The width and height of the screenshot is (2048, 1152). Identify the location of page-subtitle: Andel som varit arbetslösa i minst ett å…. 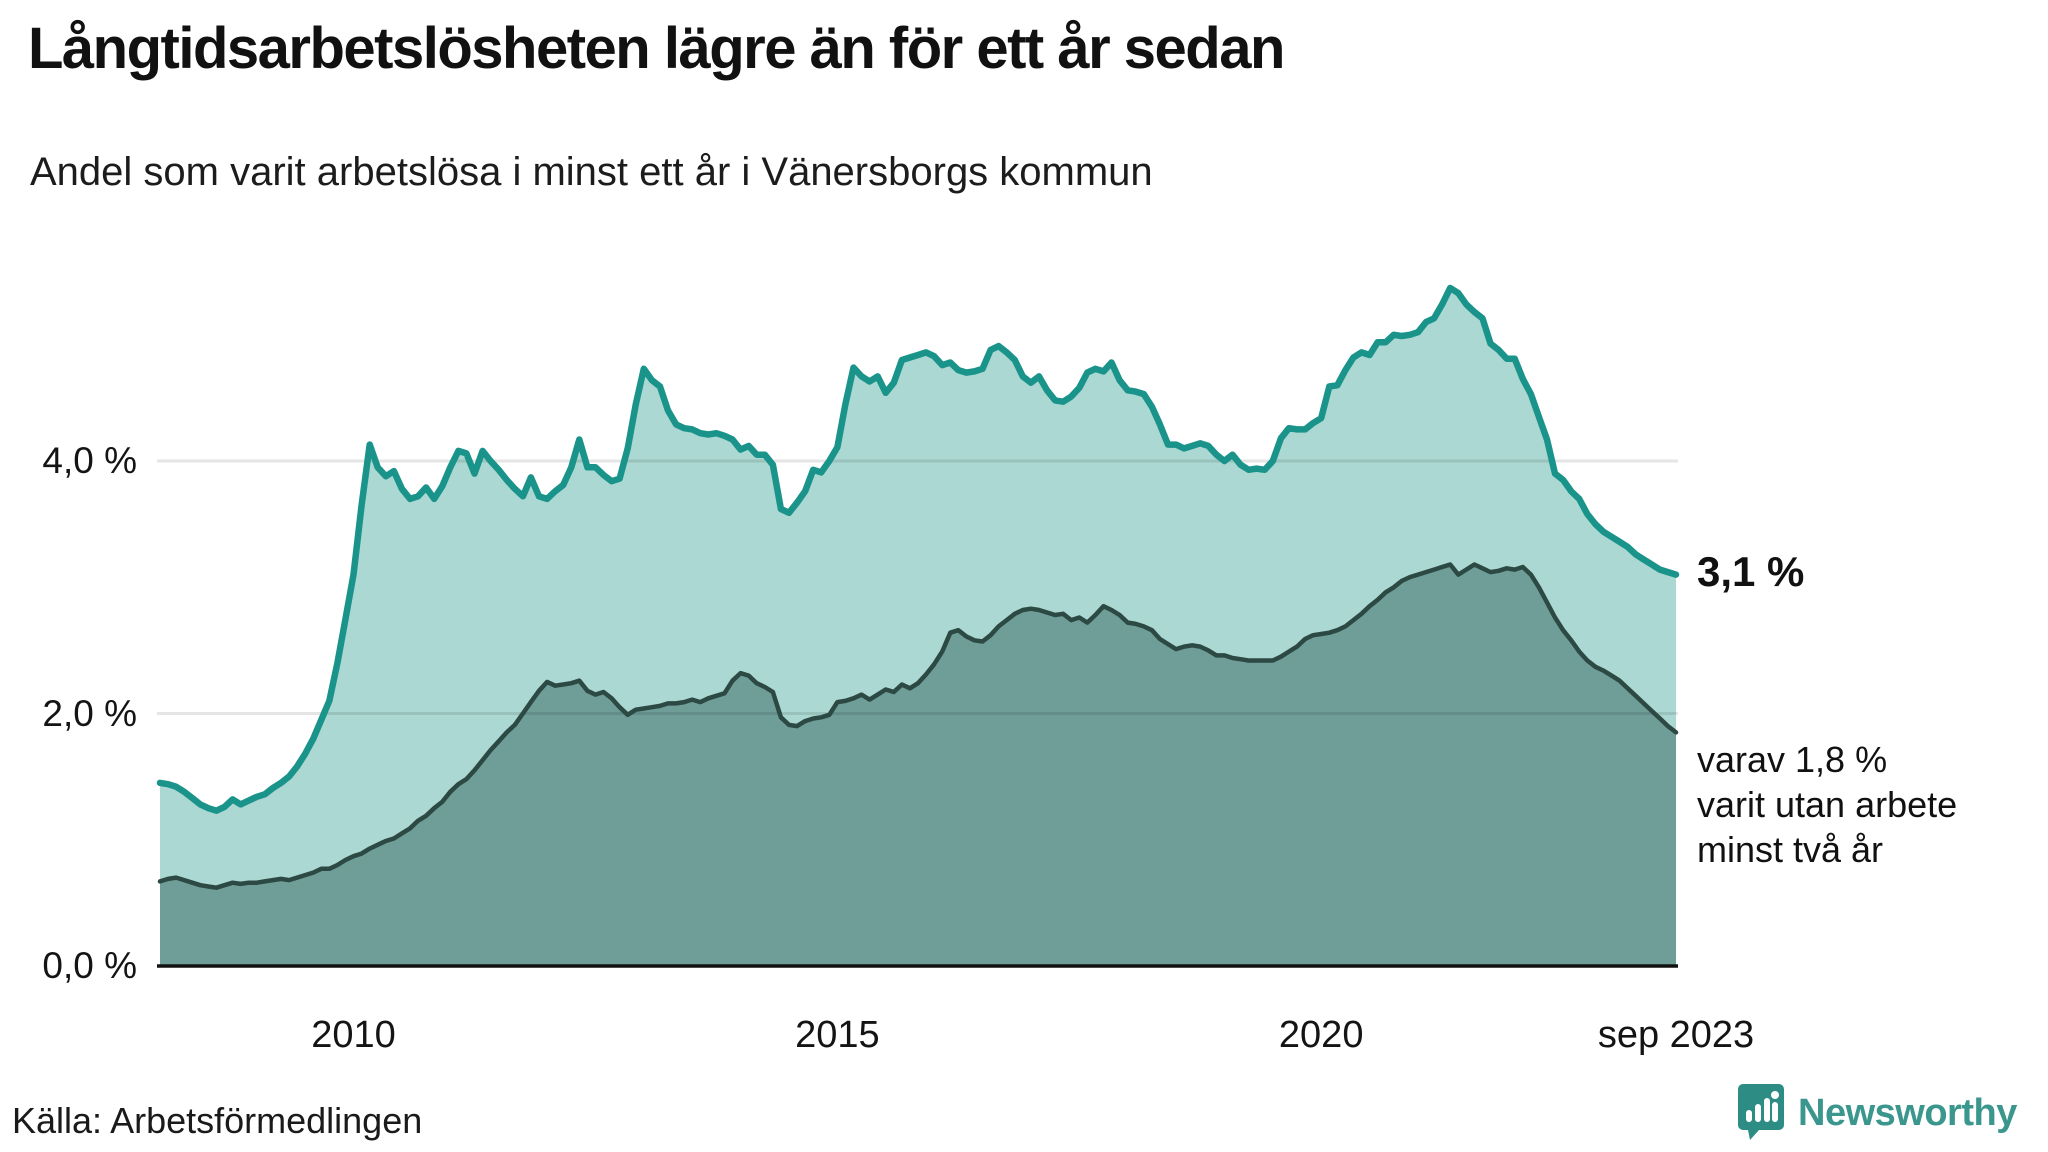
(591, 172).